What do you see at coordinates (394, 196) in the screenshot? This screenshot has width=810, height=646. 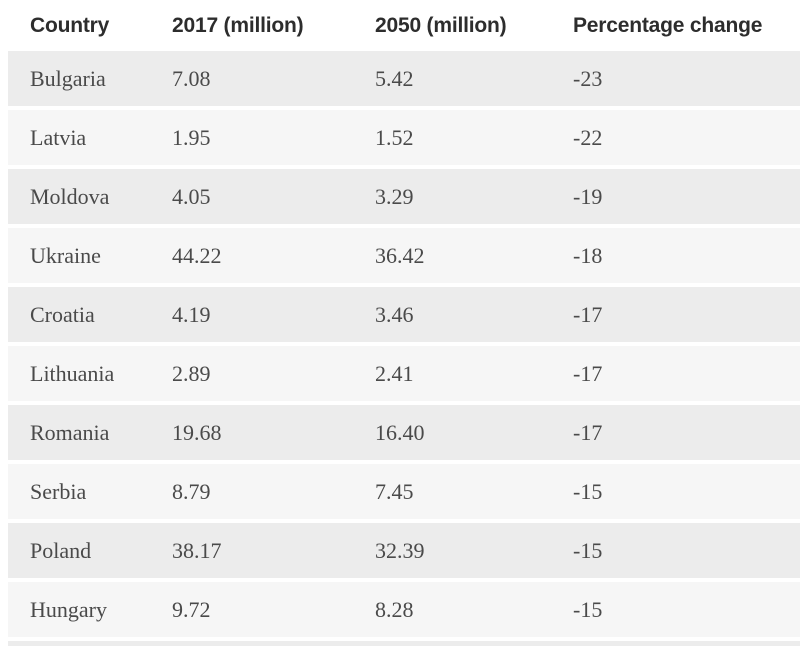 I see `cell-2050: 3.29` at bounding box center [394, 196].